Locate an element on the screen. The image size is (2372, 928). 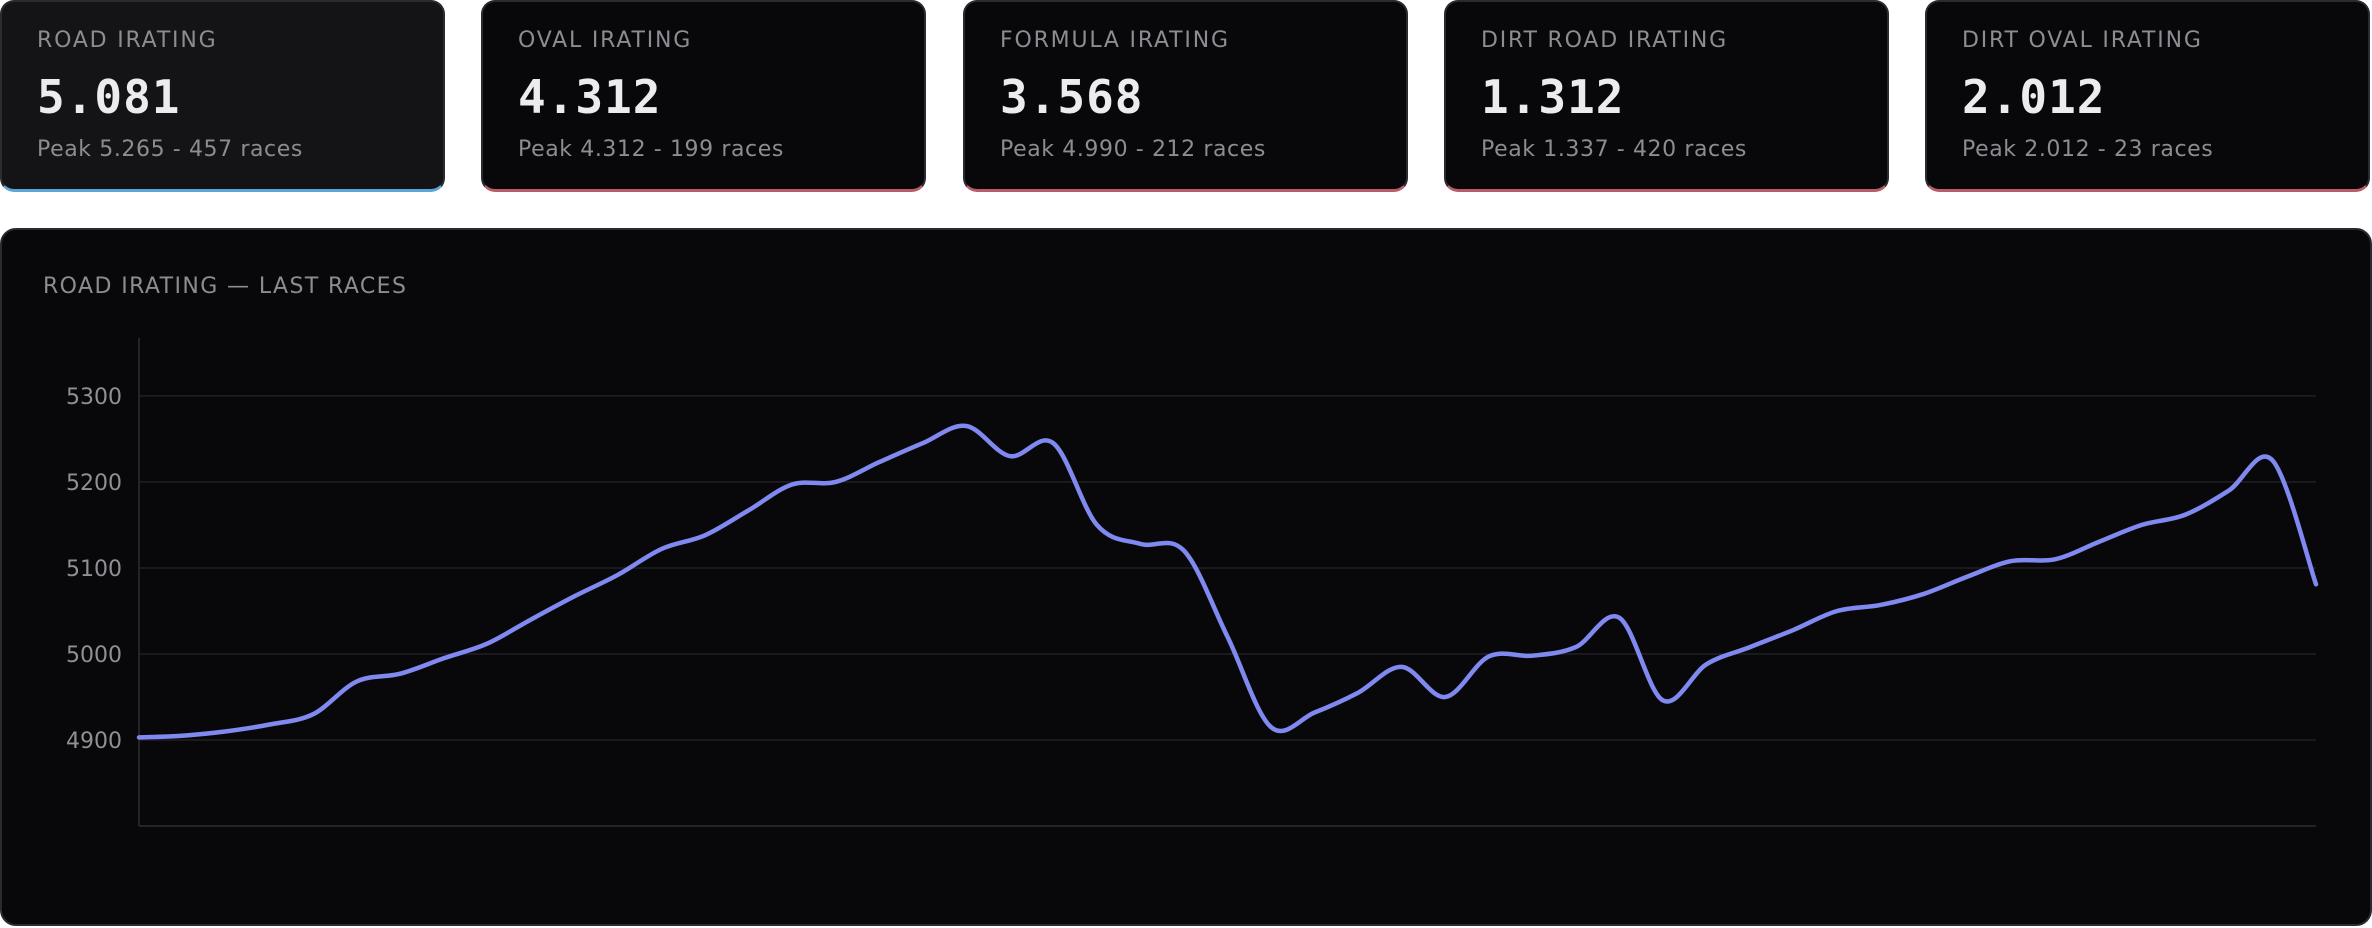
card-subtitle: Peak 2.012 - 23 races is located at coordinates (2088, 149).